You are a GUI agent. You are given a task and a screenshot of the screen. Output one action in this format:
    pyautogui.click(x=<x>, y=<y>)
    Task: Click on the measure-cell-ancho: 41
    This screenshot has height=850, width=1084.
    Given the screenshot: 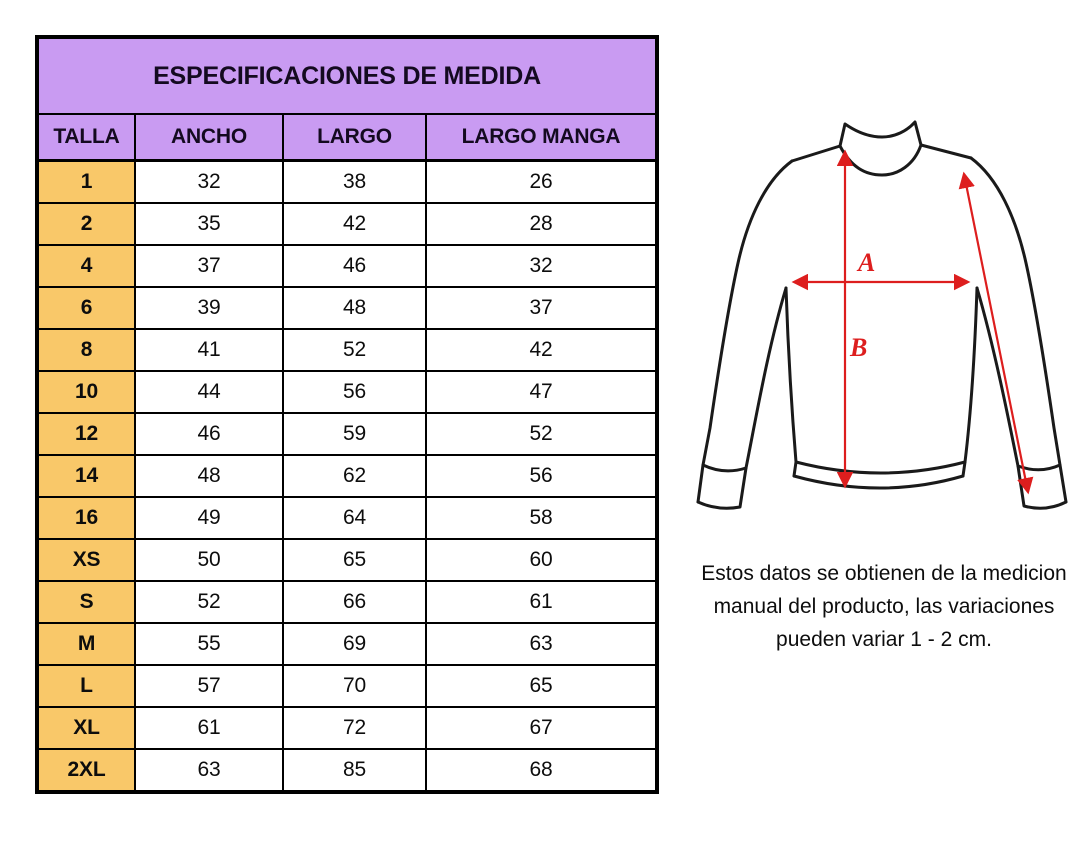 What is the action you would take?
    pyautogui.click(x=209, y=350)
    